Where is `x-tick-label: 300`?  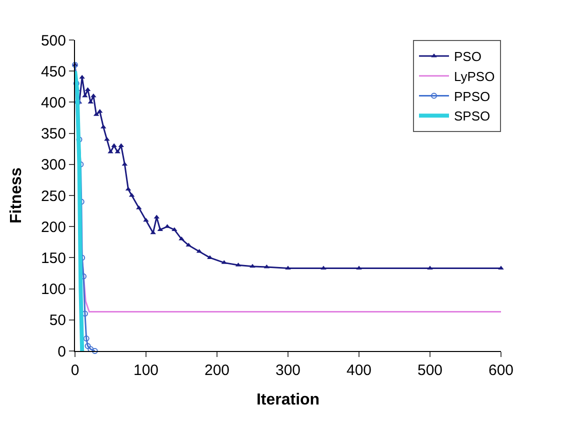
x-tick-label: 300 is located at coordinates (288, 370).